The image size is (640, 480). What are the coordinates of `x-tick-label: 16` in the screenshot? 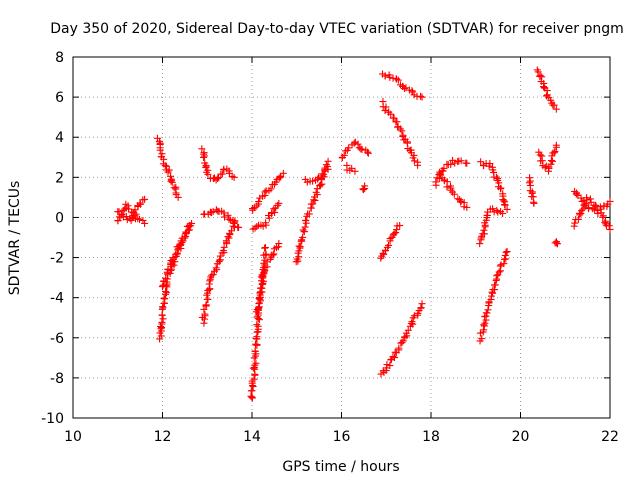 It's located at (342, 437).